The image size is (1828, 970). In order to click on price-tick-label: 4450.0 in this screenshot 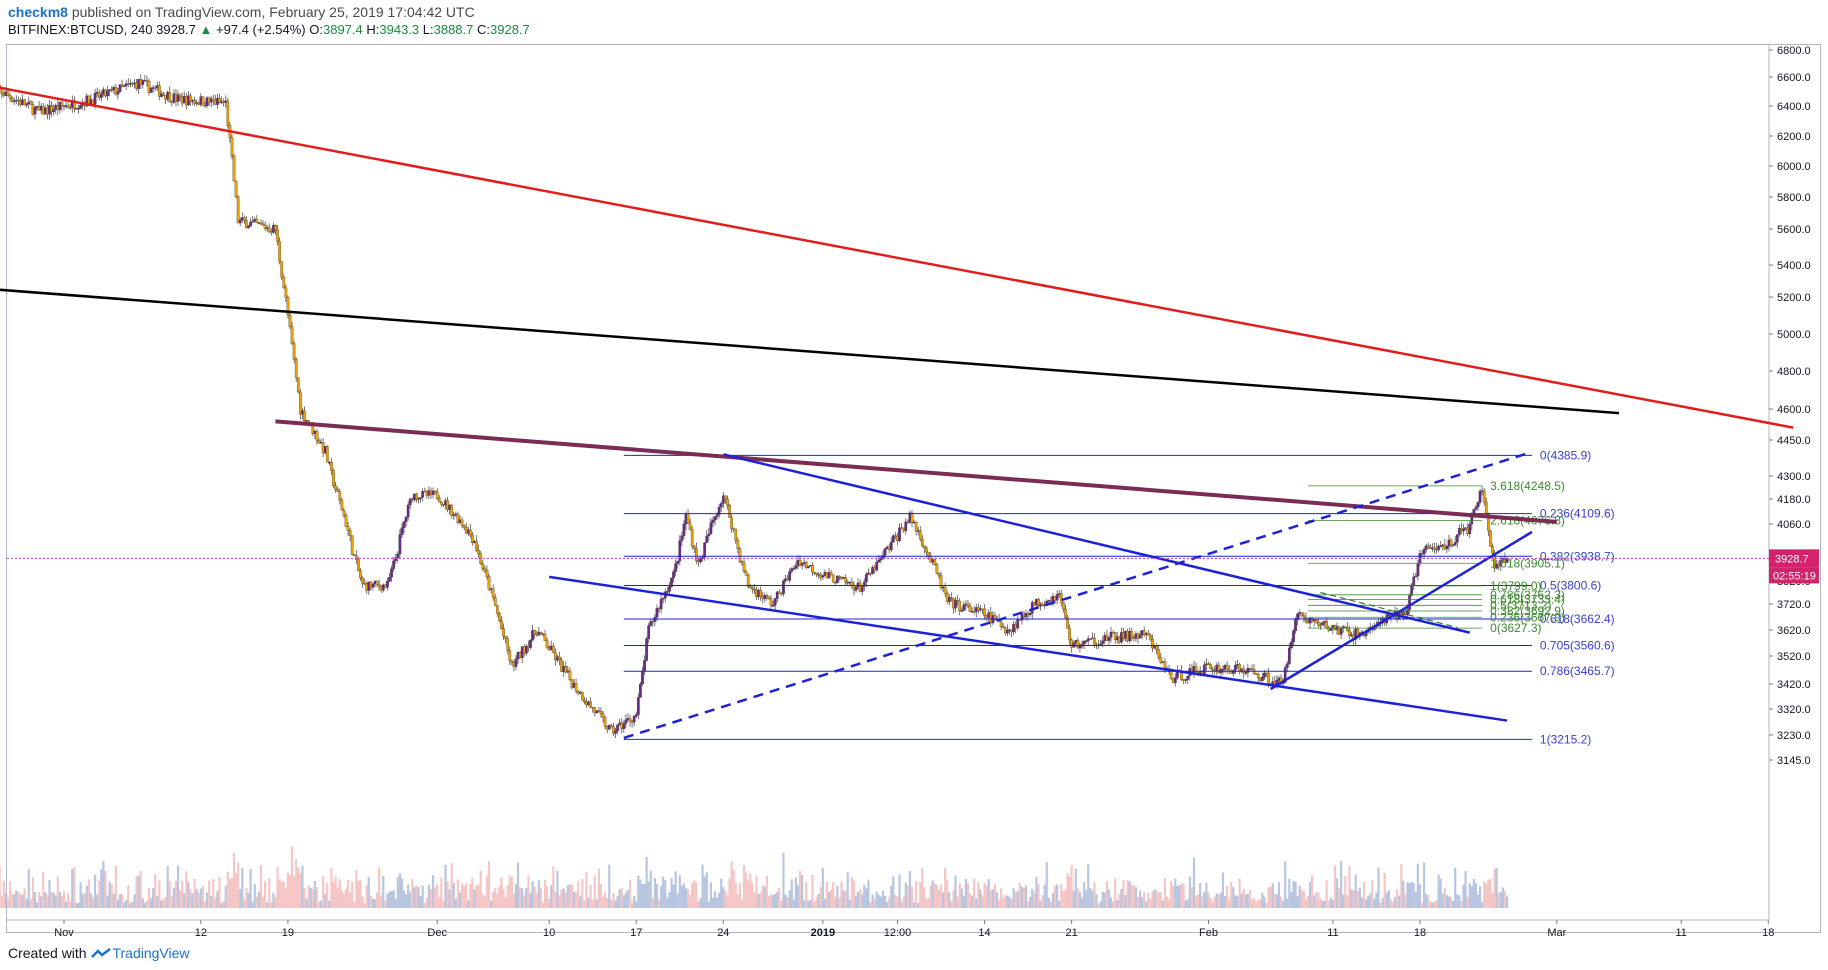, I will do `click(1794, 441)`.